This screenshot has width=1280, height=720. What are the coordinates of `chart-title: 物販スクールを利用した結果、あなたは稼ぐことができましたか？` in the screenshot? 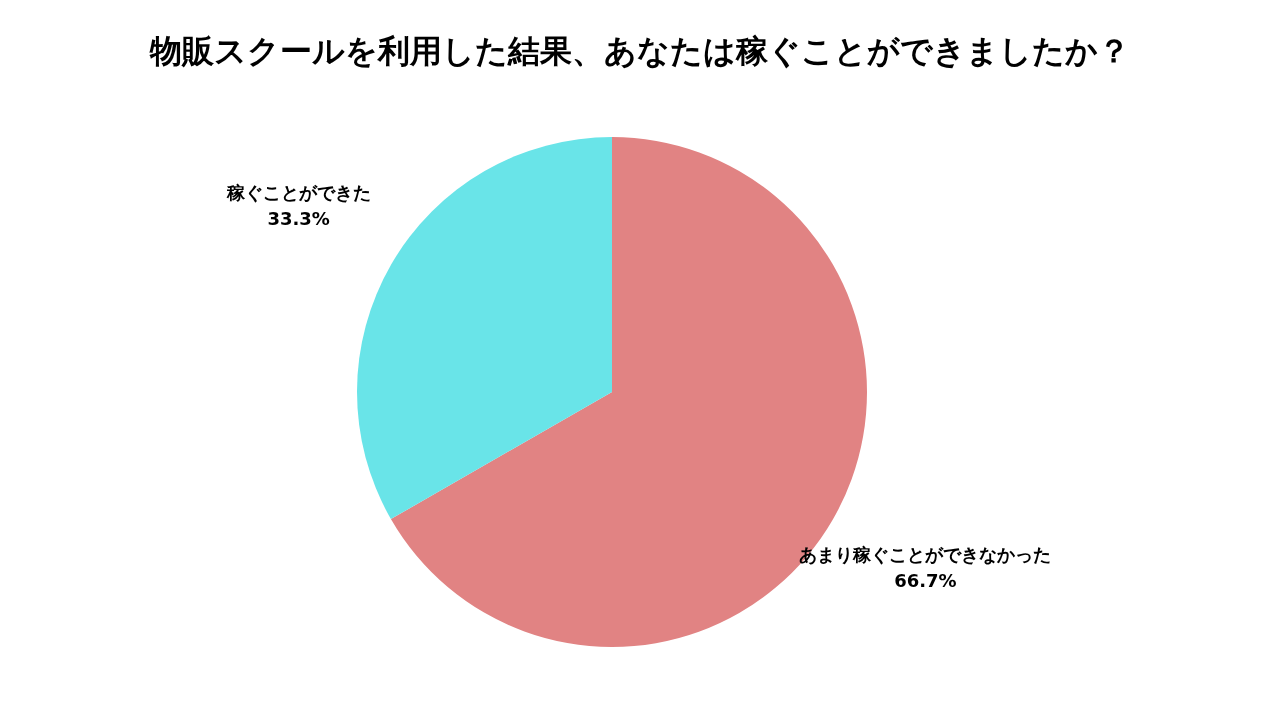 It's located at (639, 51).